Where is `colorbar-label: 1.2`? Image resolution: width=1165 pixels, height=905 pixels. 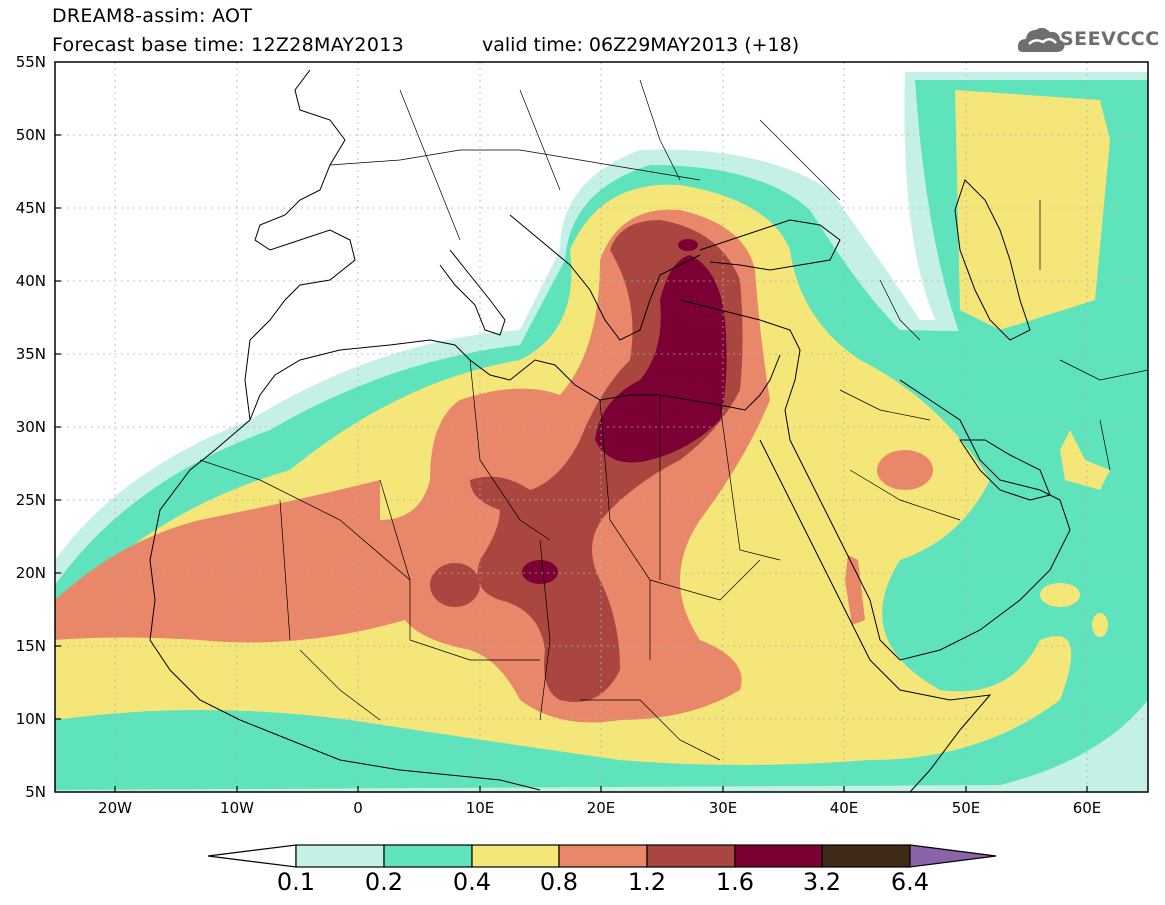 colorbar-label: 1.2 is located at coordinates (647, 882).